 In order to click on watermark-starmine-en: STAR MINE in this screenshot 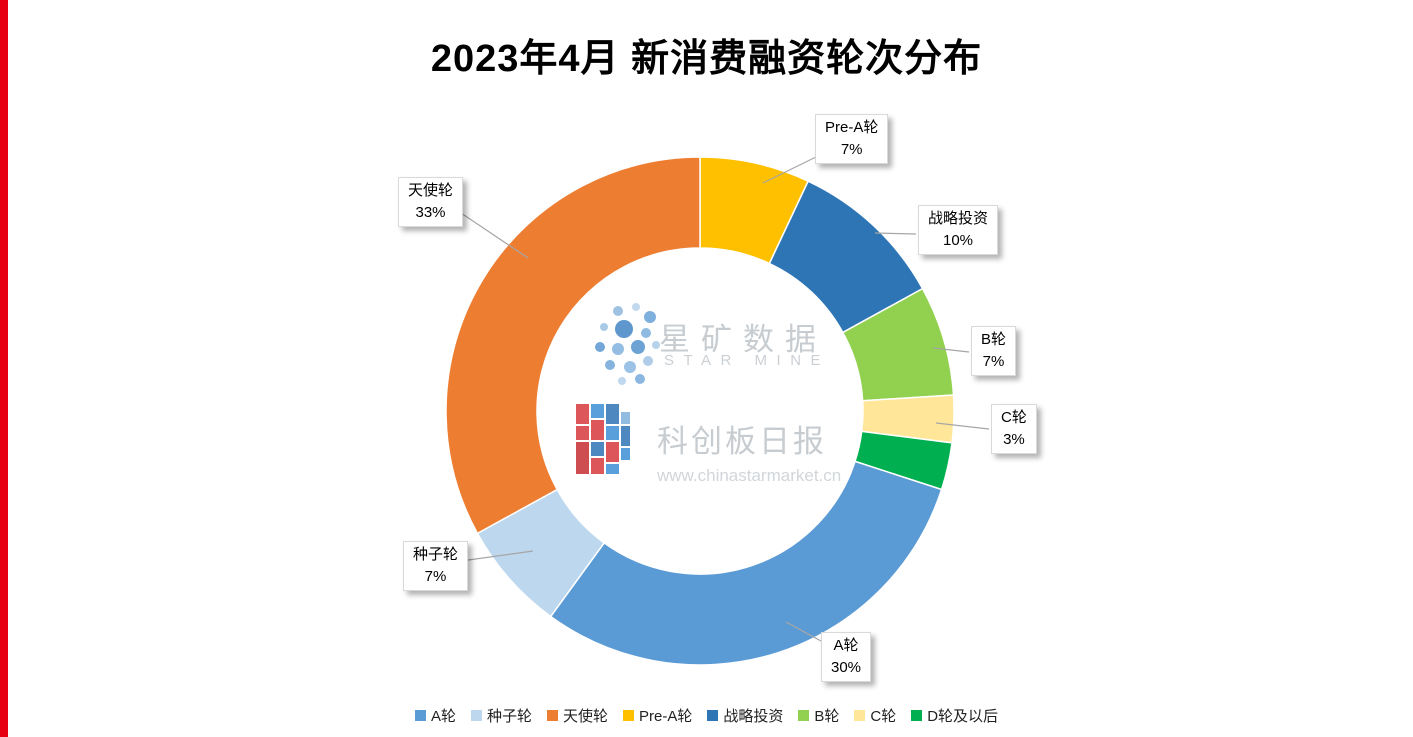, I will do `click(747, 360)`.